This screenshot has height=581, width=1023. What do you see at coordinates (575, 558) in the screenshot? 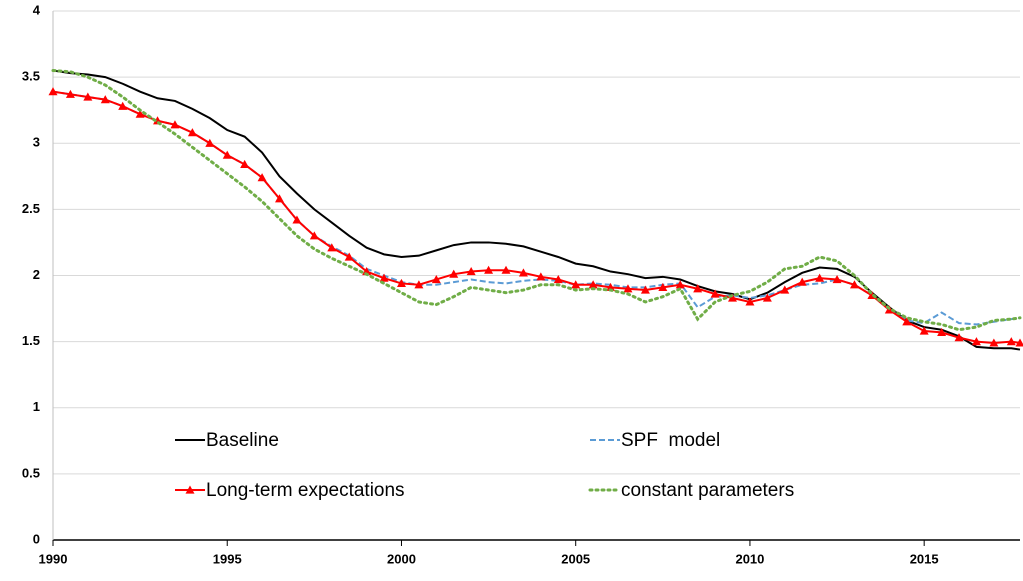
I see `x-tick-label: 2005` at bounding box center [575, 558].